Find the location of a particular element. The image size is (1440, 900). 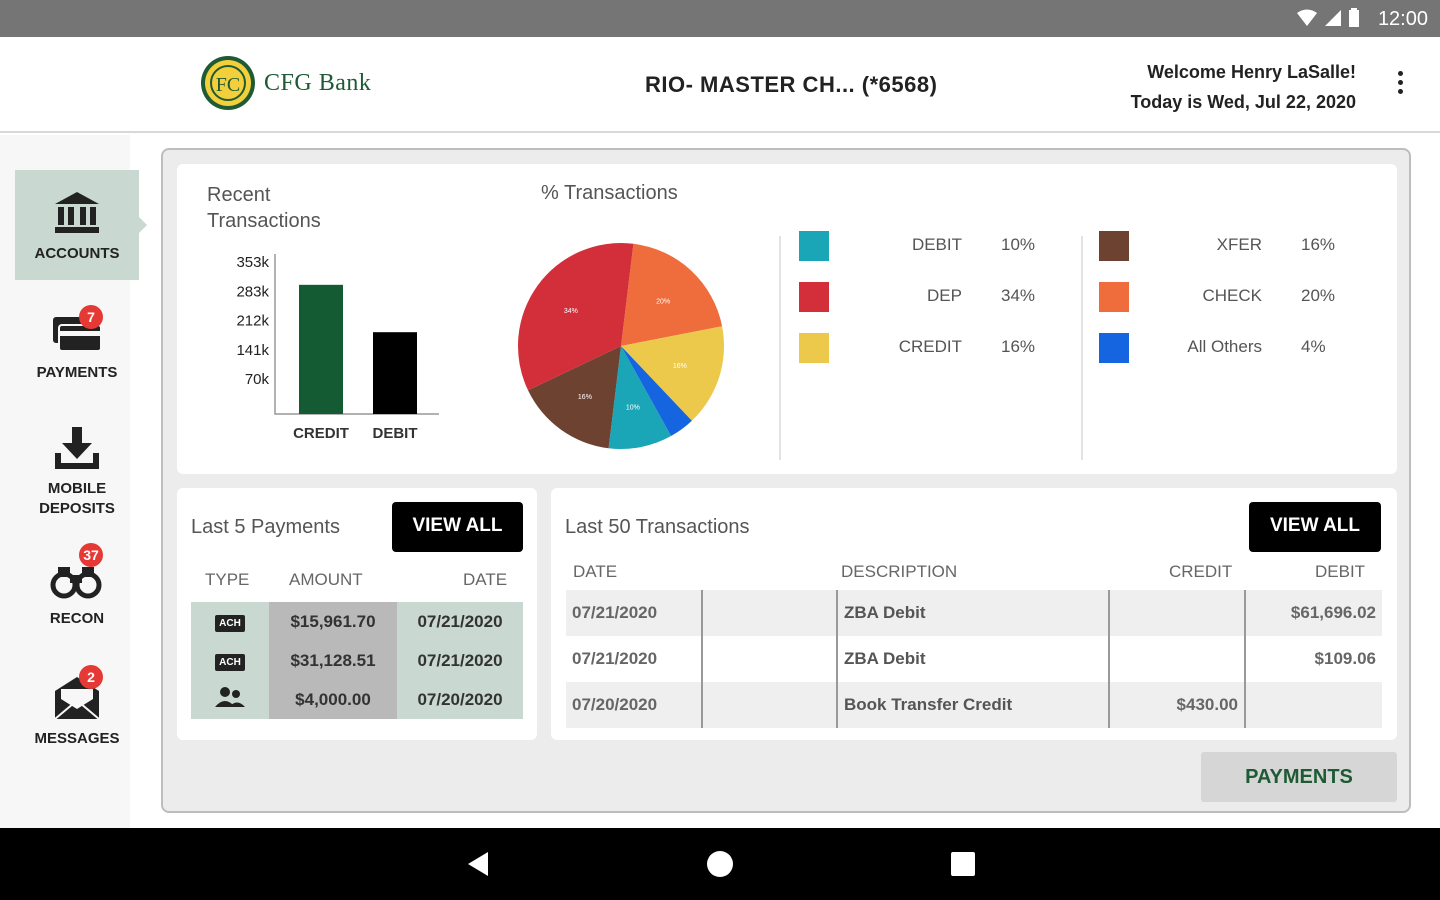

legend-label: DEBIT is located at coordinates (936, 244).